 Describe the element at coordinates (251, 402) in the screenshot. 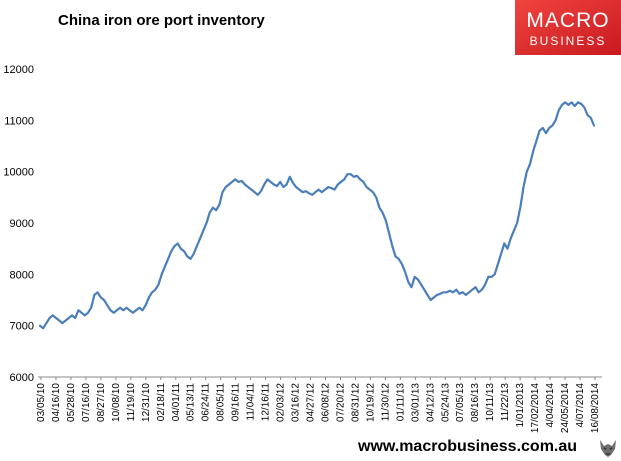

I see `x-tick-label: 11/04/11` at that location.